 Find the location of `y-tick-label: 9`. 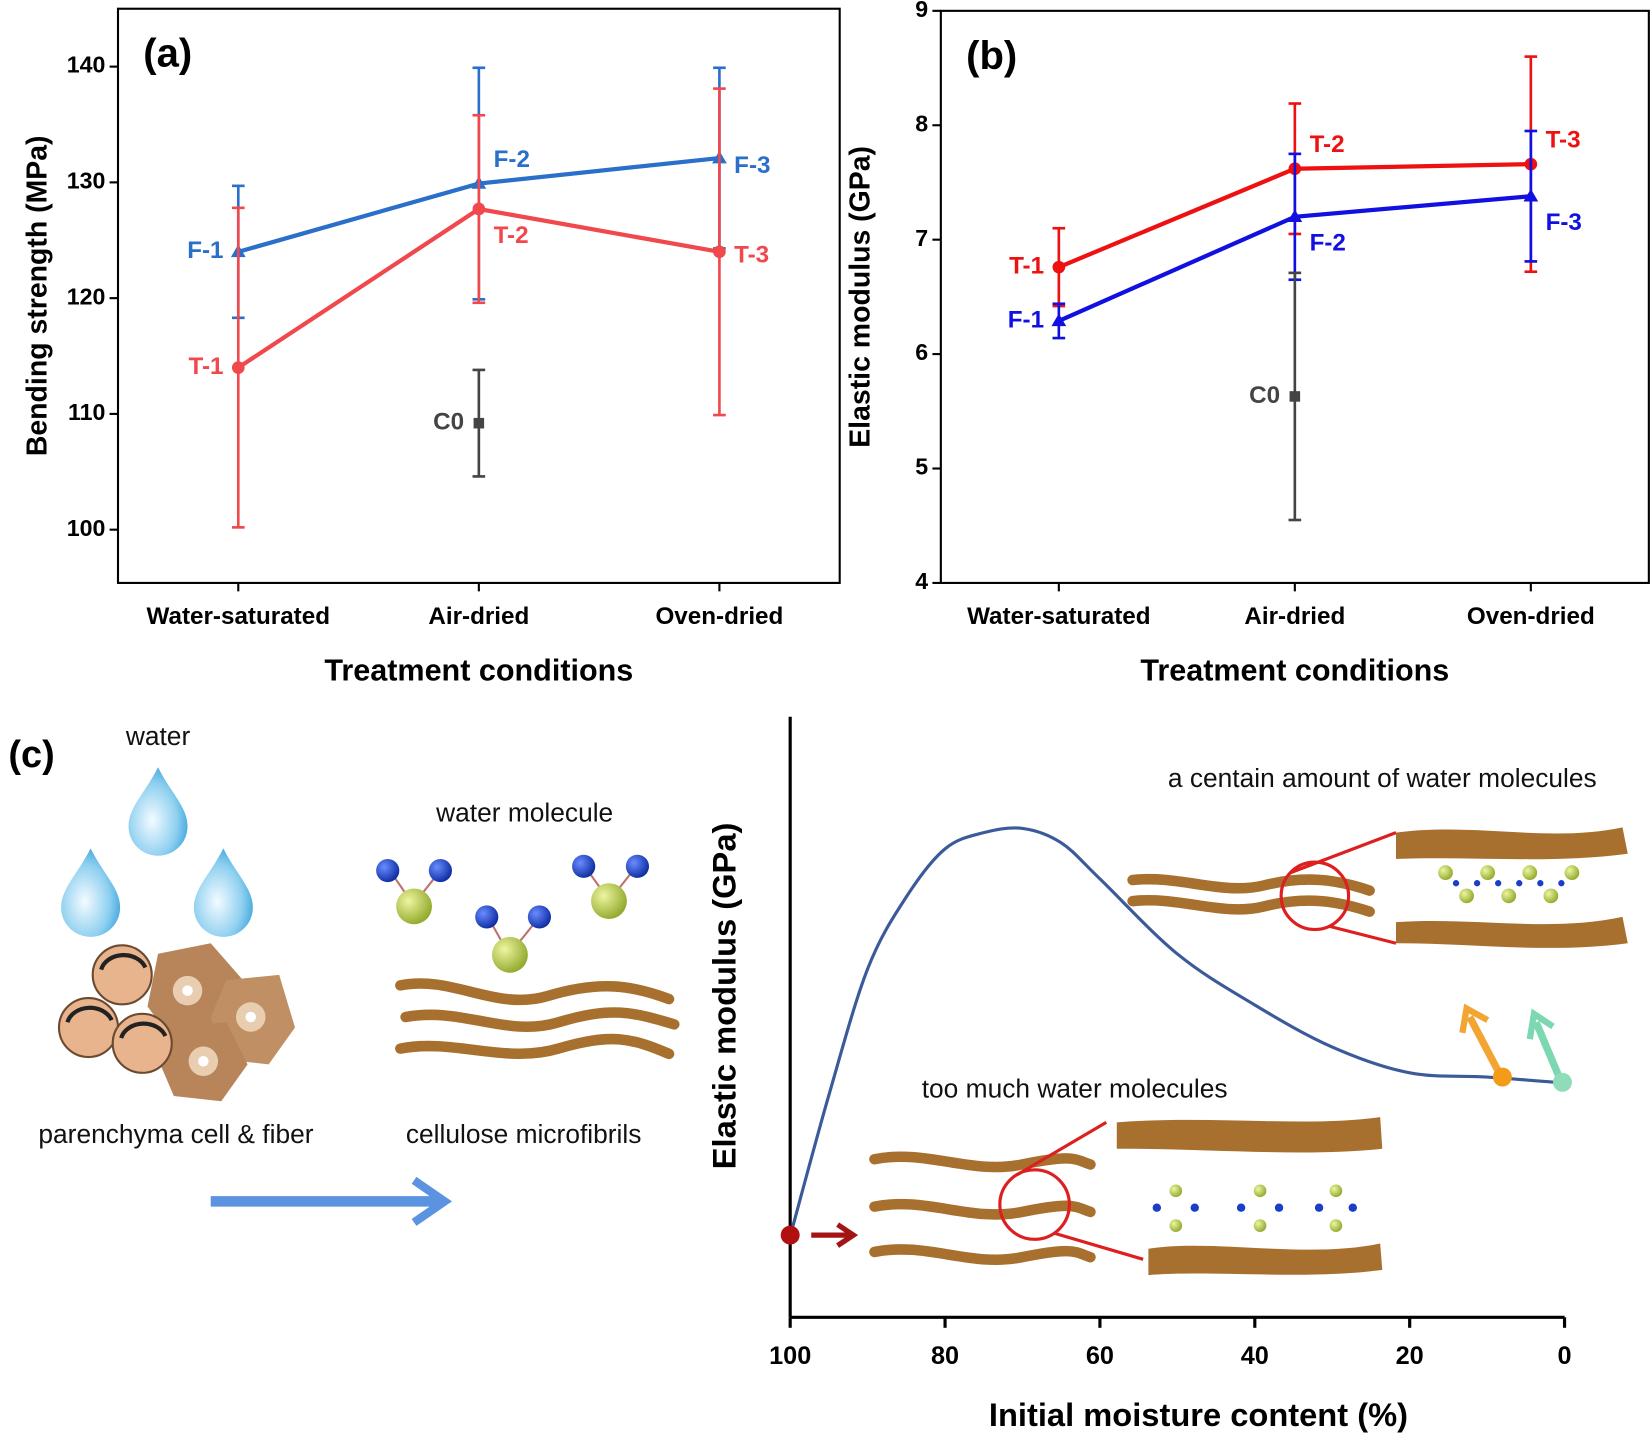

y-tick-label: 9 is located at coordinates (921, 11).